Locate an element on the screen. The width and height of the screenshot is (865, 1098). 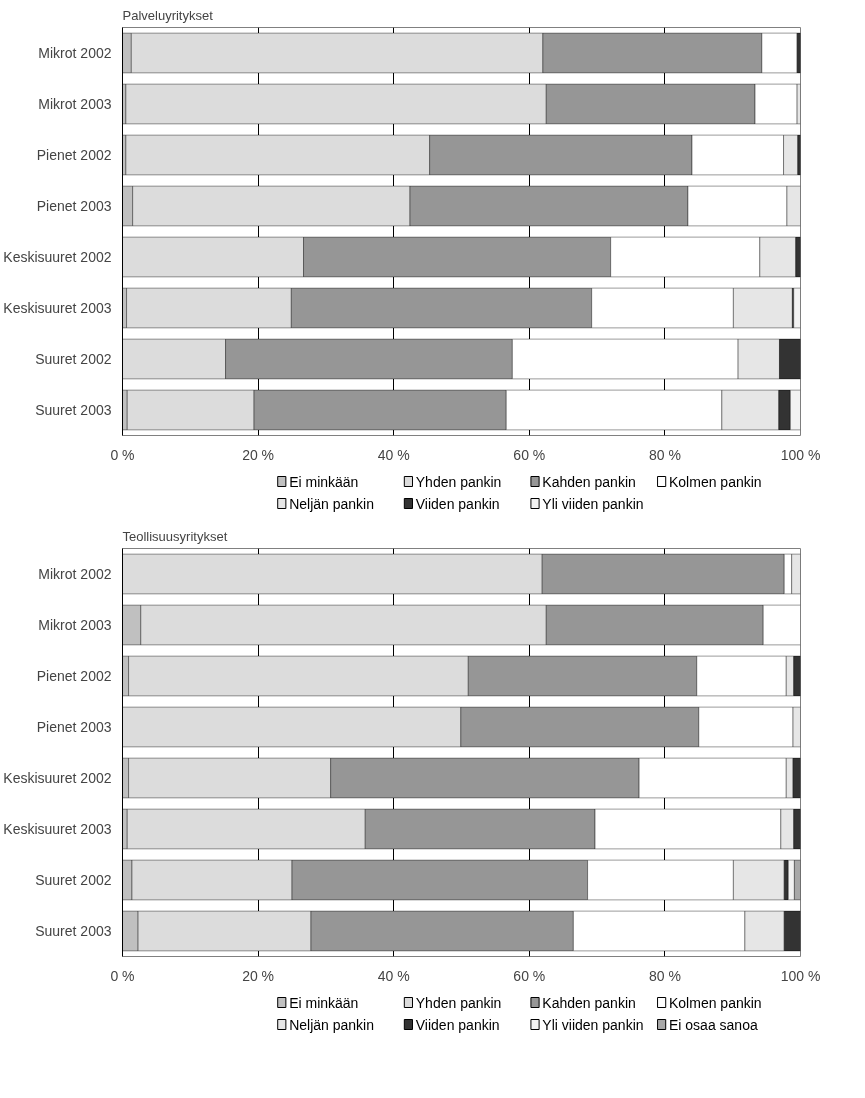
chart-title: Palveluyritykset is located at coordinates (168, 15).